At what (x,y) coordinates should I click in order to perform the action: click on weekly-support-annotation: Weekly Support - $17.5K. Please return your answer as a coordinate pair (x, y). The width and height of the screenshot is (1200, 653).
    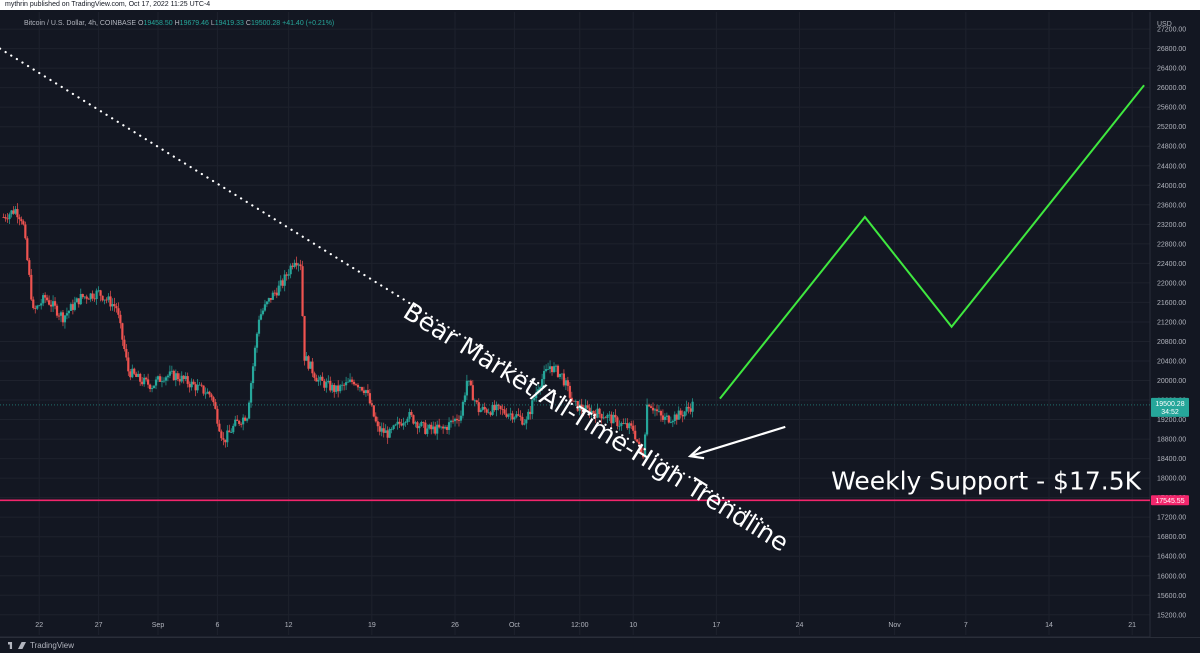
    Looking at the image, I should click on (986, 480).